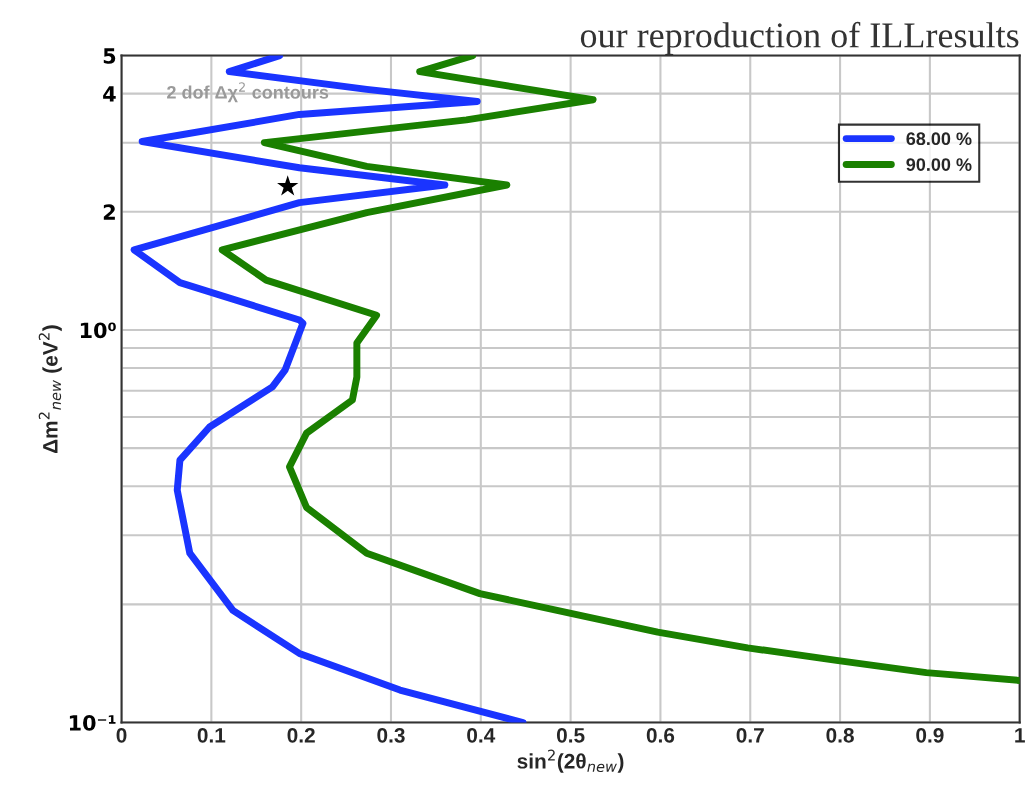 The image size is (1030, 794). I want to click on x-tick-label: 0.1, so click(211, 735).